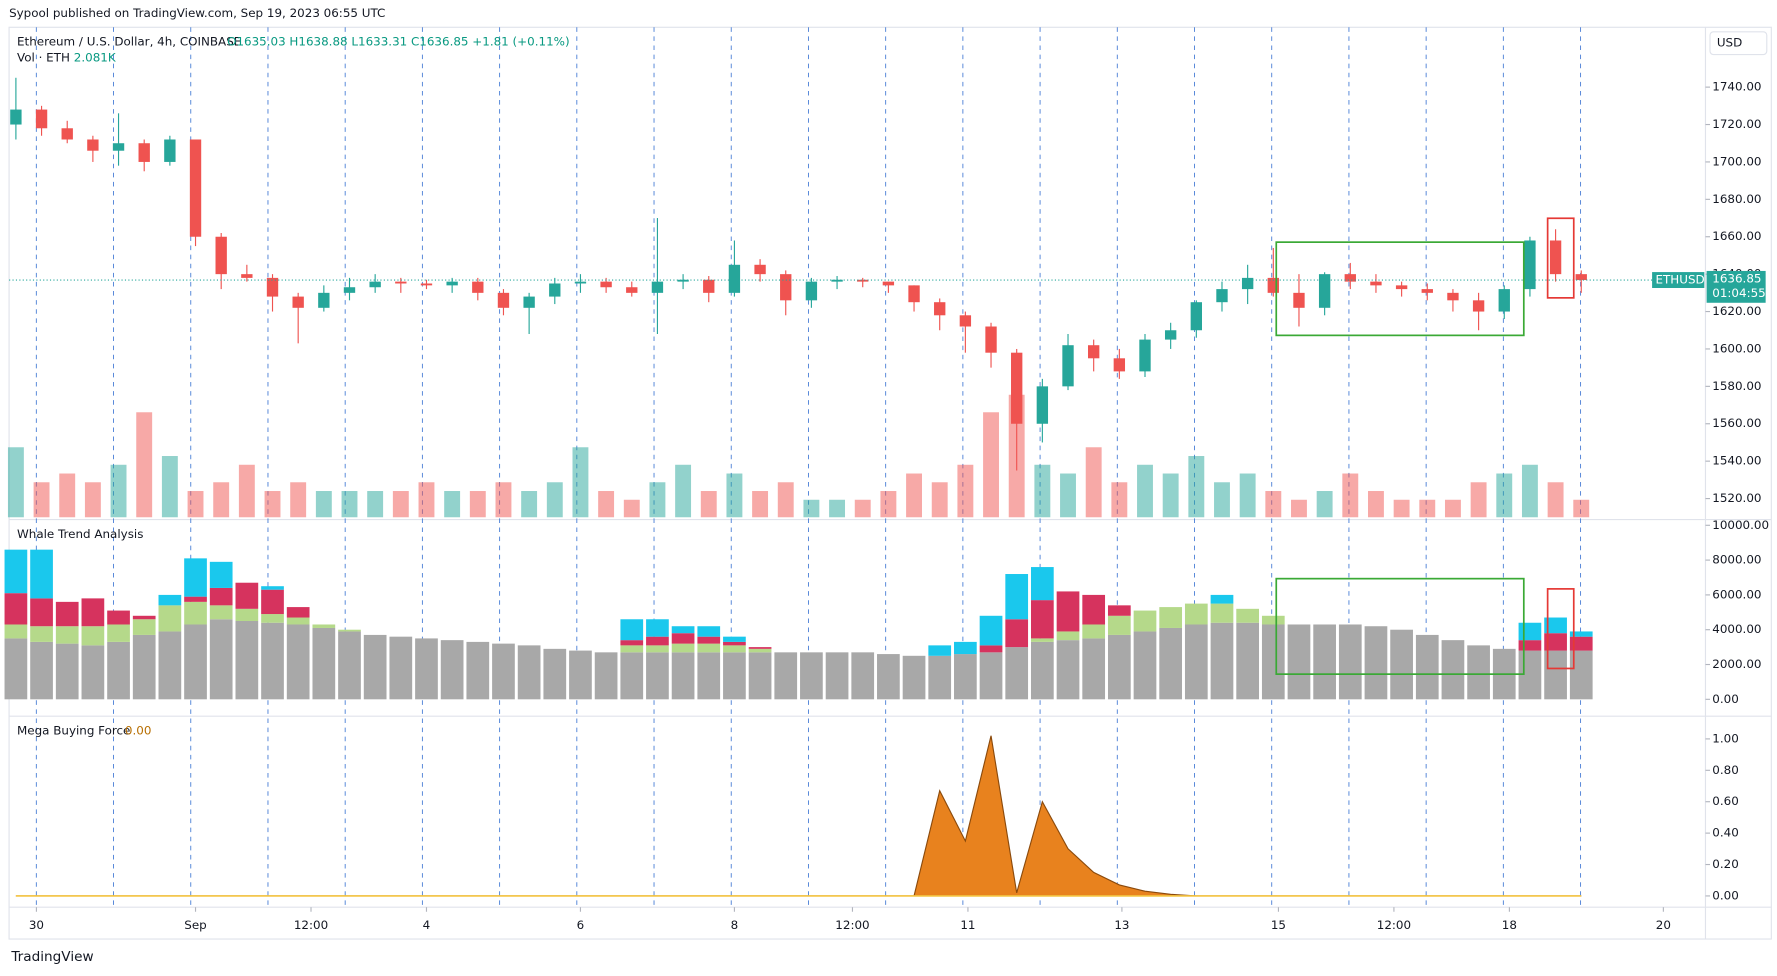 The width and height of the screenshot is (1777, 976). I want to click on currency: USD, so click(1729, 43).